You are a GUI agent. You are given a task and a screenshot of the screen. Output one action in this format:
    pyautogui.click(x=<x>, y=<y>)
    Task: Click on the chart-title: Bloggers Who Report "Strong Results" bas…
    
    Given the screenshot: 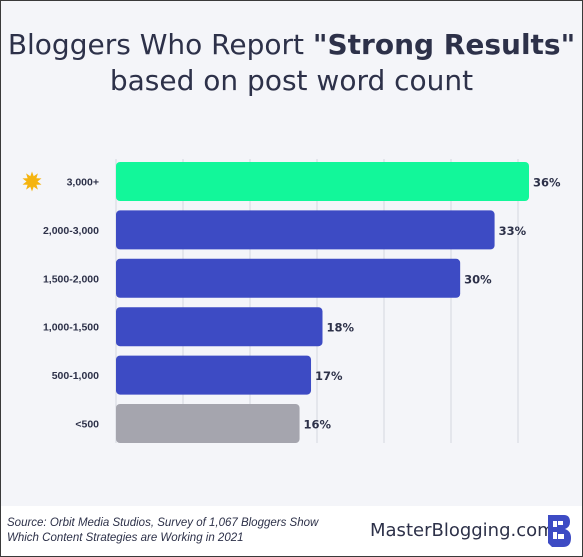 What is the action you would take?
    pyautogui.click(x=291, y=63)
    